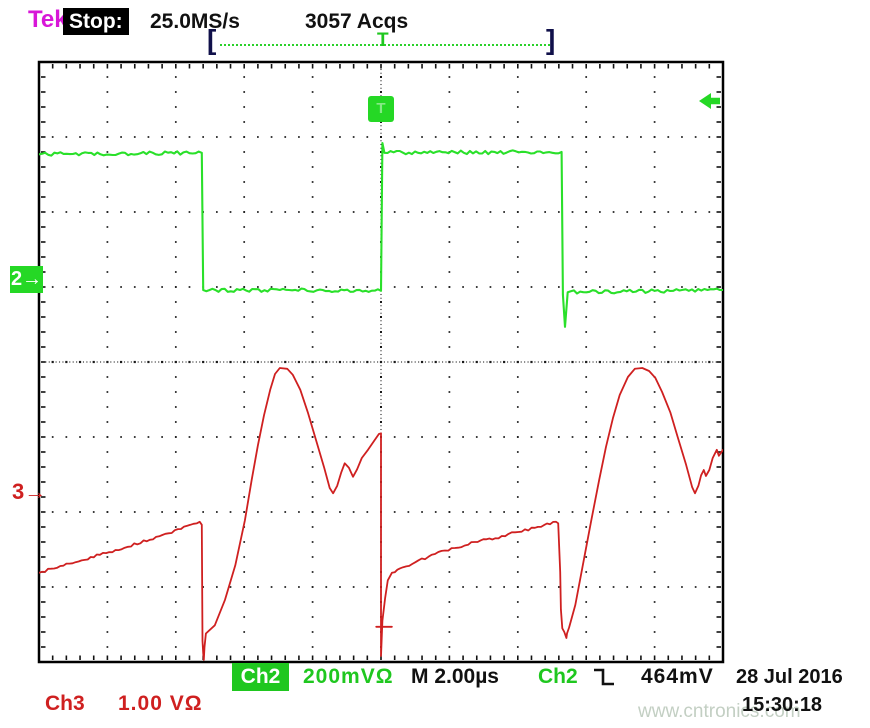 The height and width of the screenshot is (728, 870). Describe the element at coordinates (558, 676) in the screenshot. I see `trigger-source-readout: Ch2` at that location.